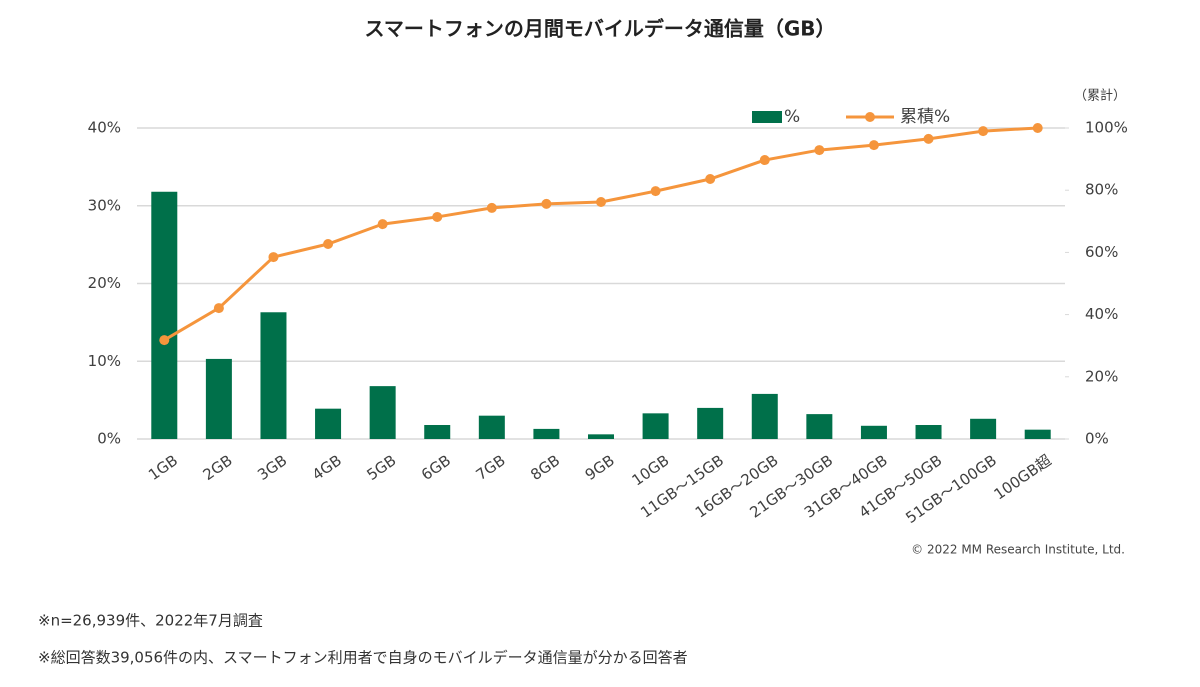 The image size is (1200, 687). Describe the element at coordinates (104, 283) in the screenshot. I see `y-tick-label: 20%` at that location.